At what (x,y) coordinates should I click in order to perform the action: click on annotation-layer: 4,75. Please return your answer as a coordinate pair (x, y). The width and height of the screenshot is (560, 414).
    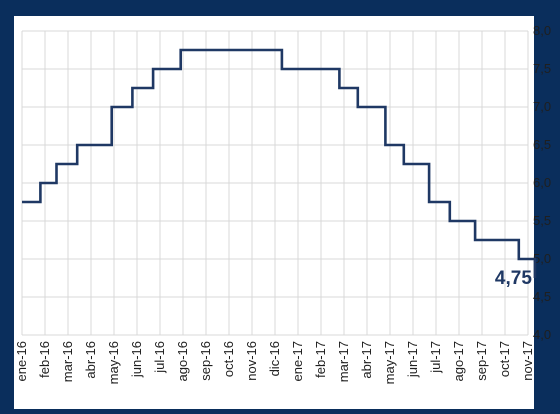
    Looking at the image, I should click on (513, 278).